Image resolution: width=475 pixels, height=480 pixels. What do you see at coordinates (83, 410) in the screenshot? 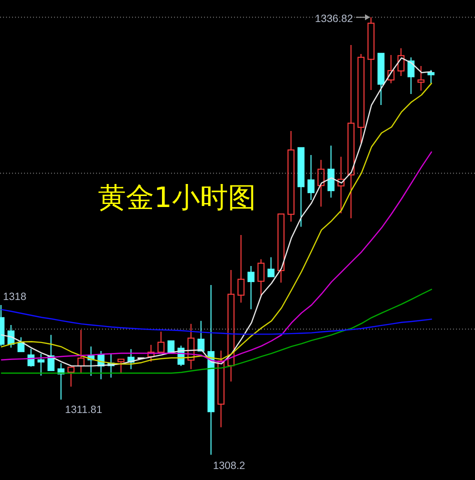
I see `annotation: 1311.81` at bounding box center [83, 410].